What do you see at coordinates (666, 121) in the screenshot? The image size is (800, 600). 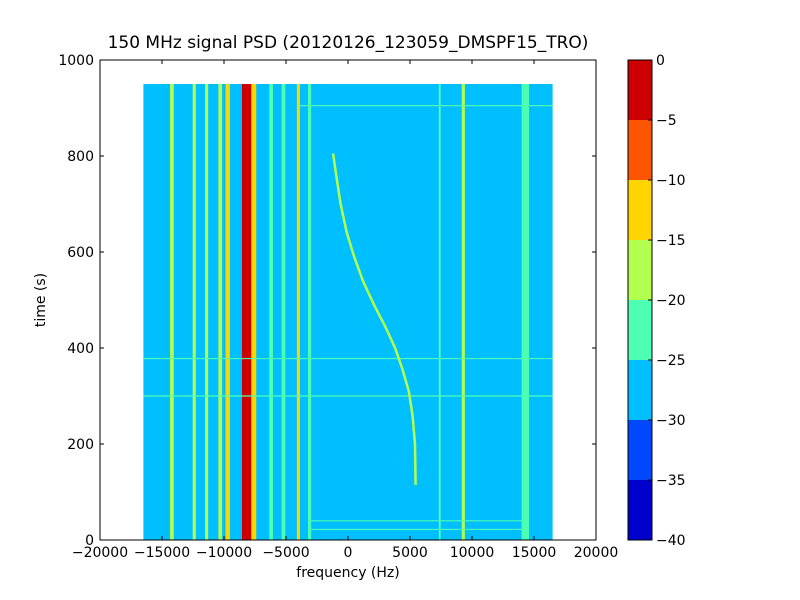 I see `colorbar-tick-label: −5` at bounding box center [666, 121].